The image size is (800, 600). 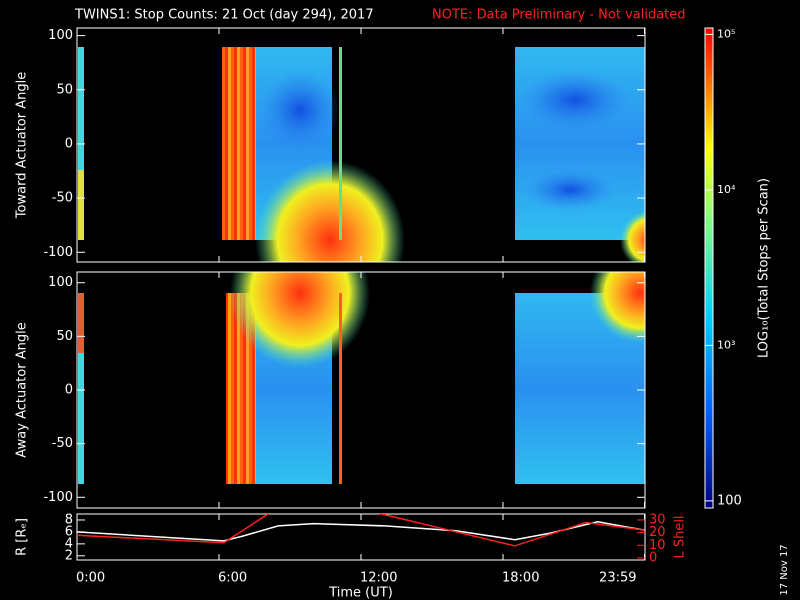 What do you see at coordinates (726, 344) in the screenshot?
I see `colorbar-tick-label: 10³` at bounding box center [726, 344].